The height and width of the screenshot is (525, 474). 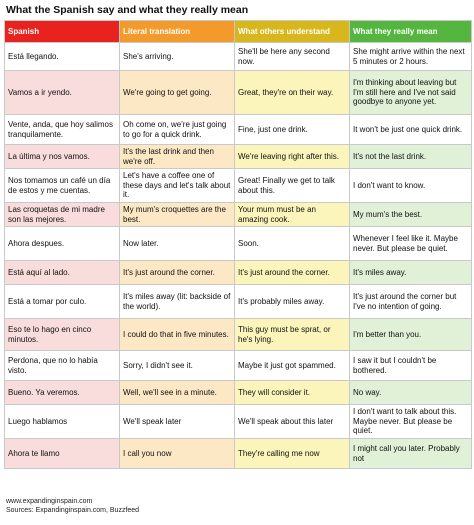 I want to click on cell-others: Great, they're on their way., so click(x=292, y=92).